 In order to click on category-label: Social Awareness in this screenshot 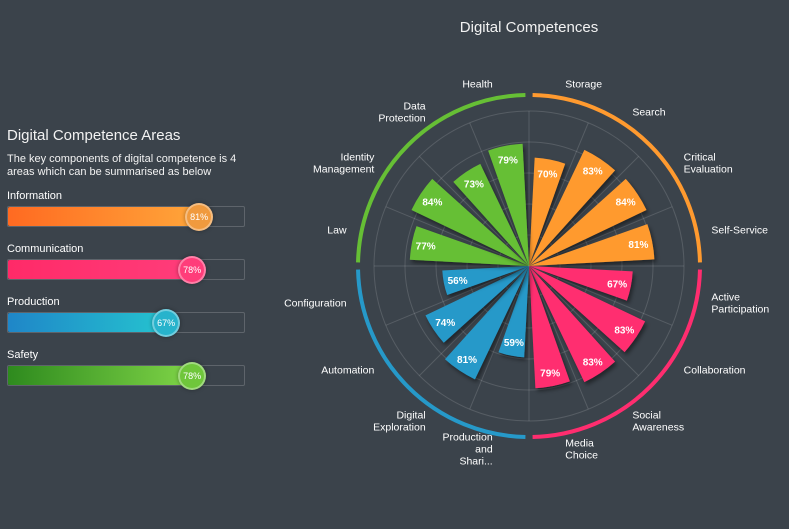, I will do `click(658, 422)`.